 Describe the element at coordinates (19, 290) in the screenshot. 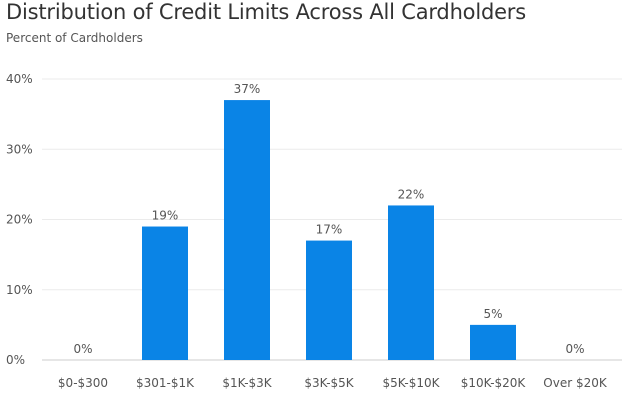

I see `y-tick-label: 10%` at that location.